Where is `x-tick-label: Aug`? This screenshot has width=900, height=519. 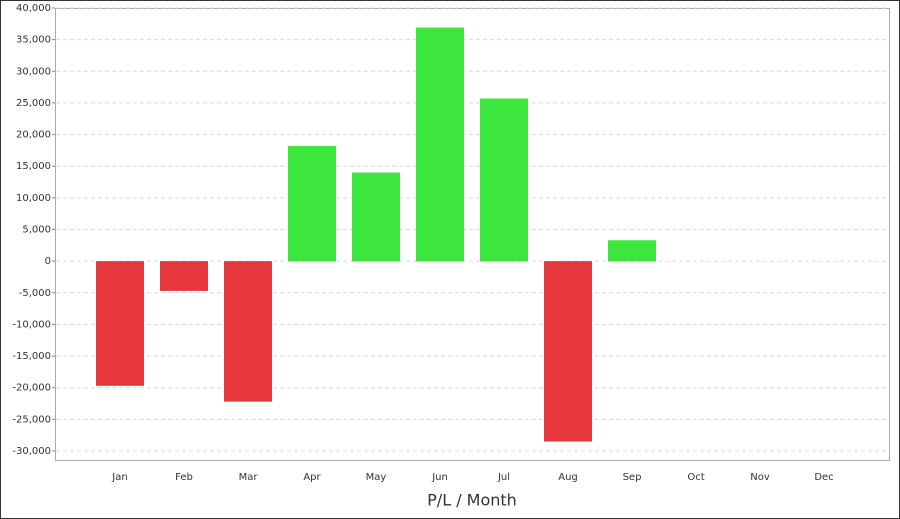 x-tick-label: Aug is located at coordinates (568, 477).